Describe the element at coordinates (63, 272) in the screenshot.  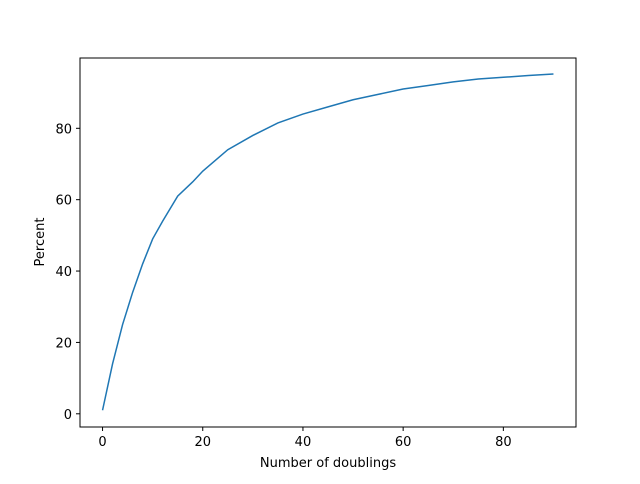
I see `y-tick-label: 40` at that location.